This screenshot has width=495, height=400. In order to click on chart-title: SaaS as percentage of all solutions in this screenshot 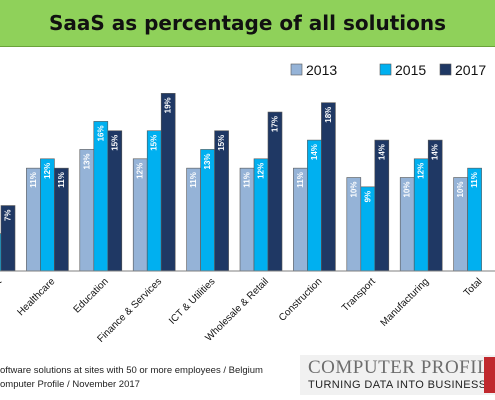, I will do `click(247, 23)`.